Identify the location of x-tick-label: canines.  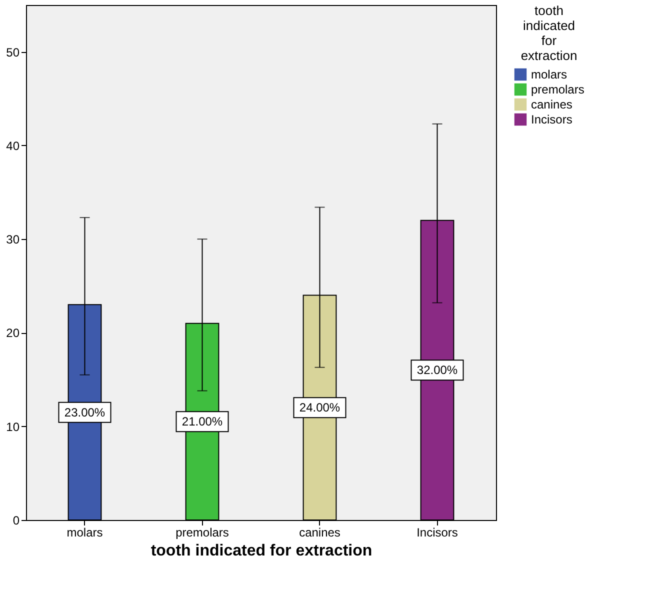
(319, 533).